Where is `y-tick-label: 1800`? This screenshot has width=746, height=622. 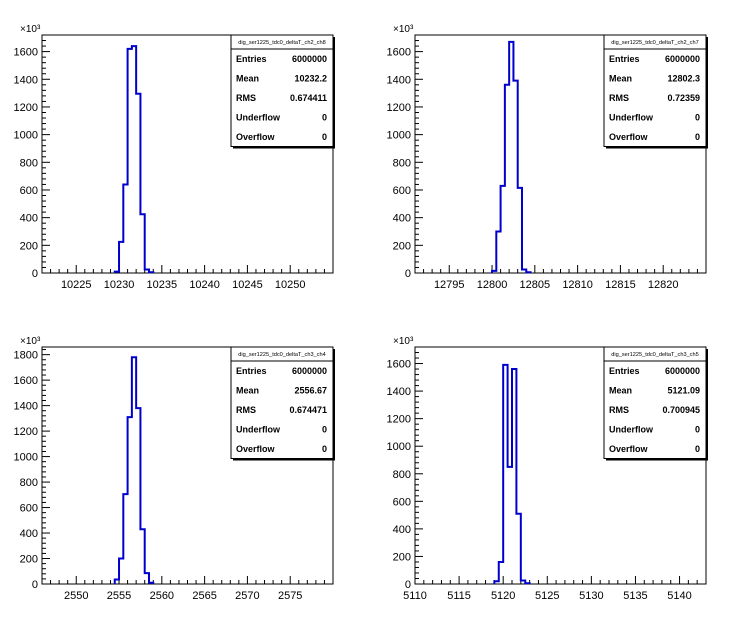
y-tick-label: 1800 is located at coordinates (26, 356).